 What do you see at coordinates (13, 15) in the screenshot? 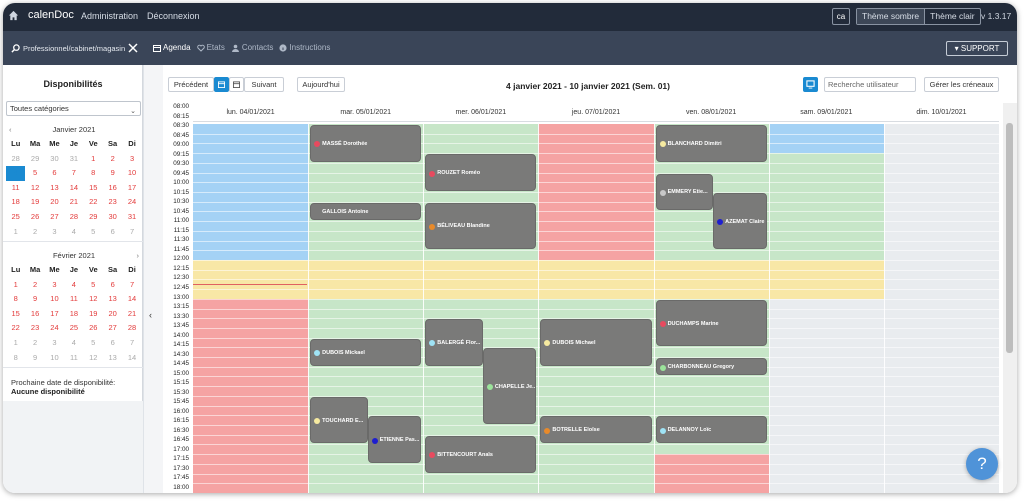
I see `home-icon` at bounding box center [13, 15].